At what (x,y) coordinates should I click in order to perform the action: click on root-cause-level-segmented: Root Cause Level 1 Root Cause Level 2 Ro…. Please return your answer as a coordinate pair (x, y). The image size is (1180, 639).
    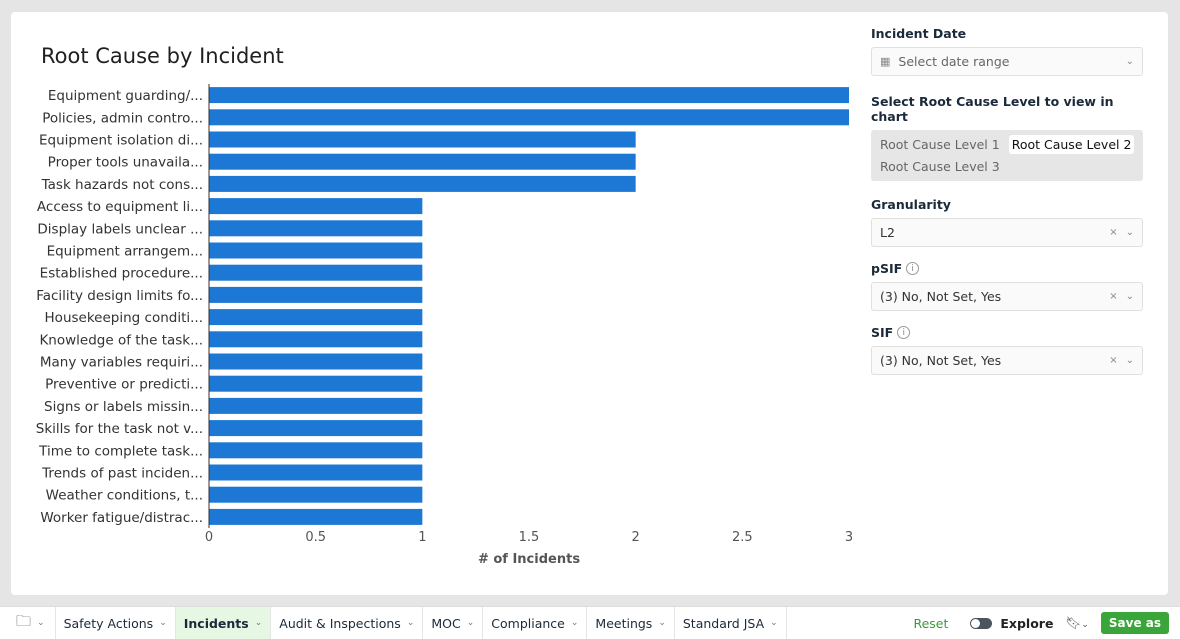
    Looking at the image, I should click on (1007, 155).